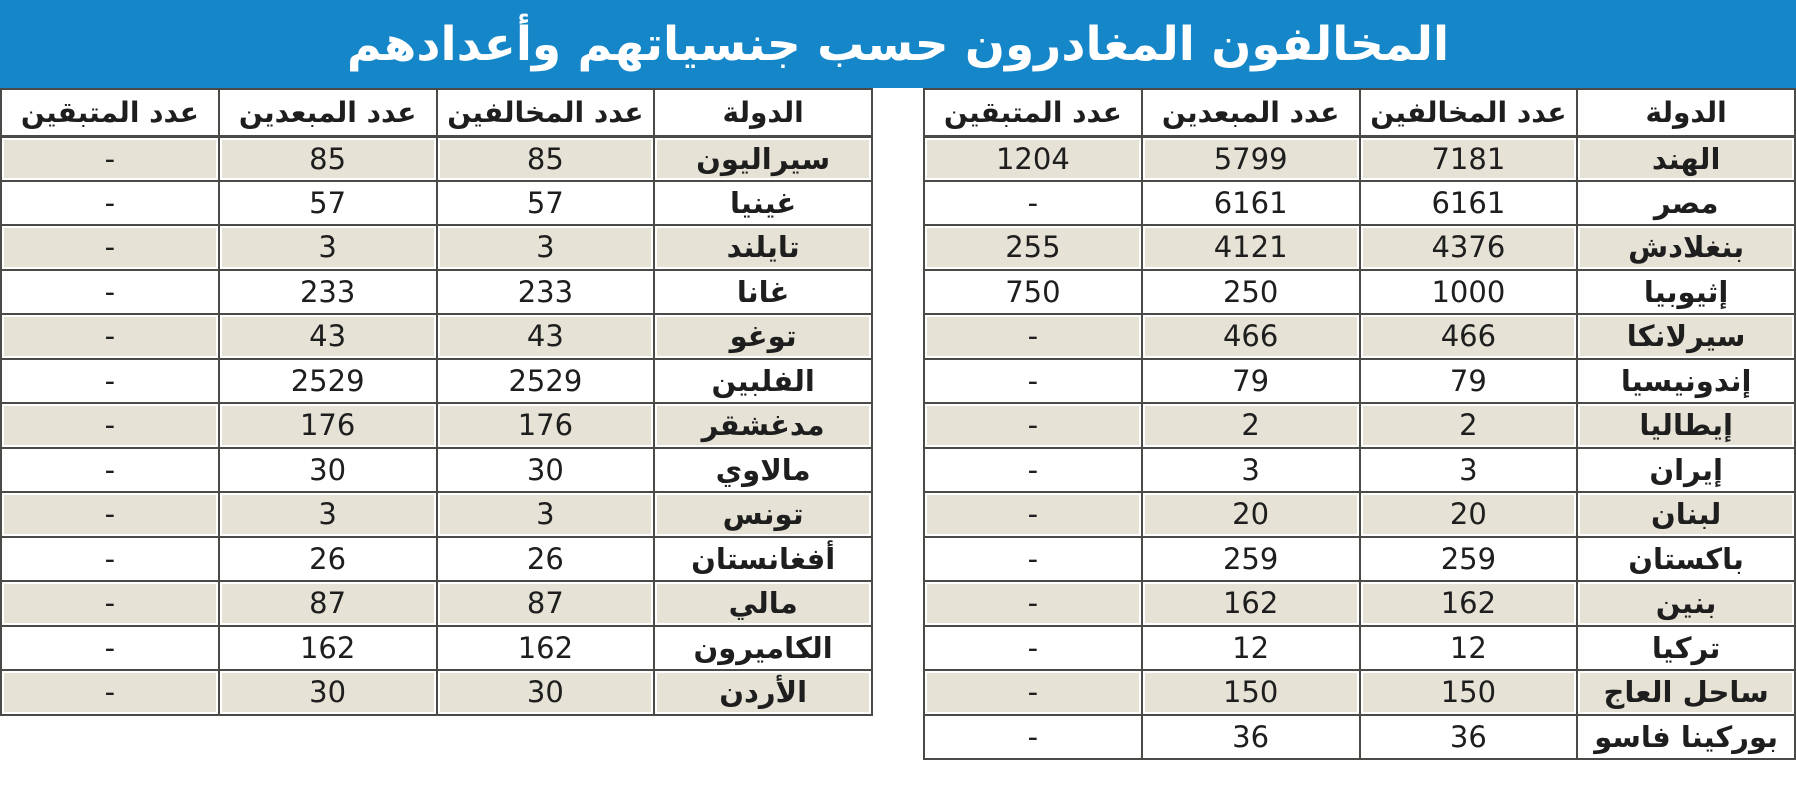 The image size is (1796, 785). I want to click on cell-country: الأردن, so click(763, 692).